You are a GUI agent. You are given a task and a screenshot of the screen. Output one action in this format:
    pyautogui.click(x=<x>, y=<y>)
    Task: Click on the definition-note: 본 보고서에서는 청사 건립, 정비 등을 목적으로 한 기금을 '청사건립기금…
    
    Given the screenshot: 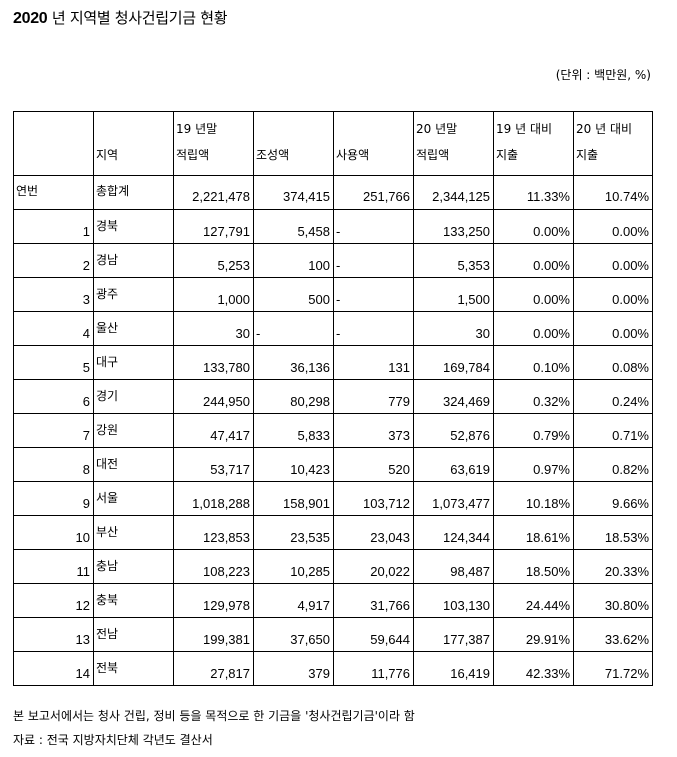 What is the action you would take?
    pyautogui.click(x=214, y=716)
    